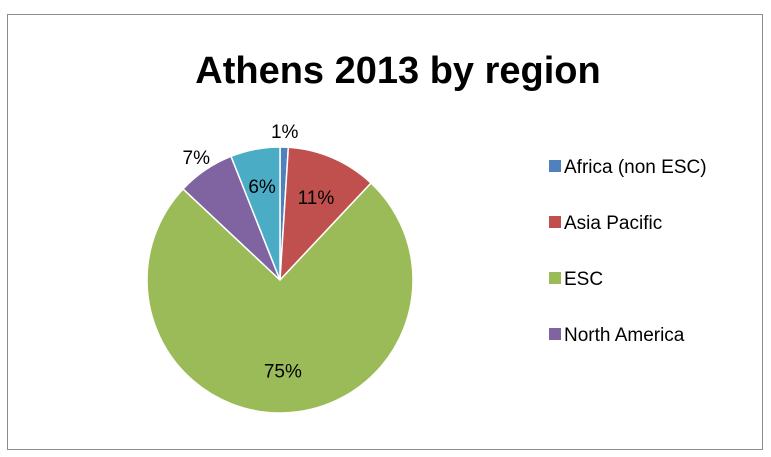 Image resolution: width=771 pixels, height=457 pixels. What do you see at coordinates (283, 371) in the screenshot?
I see `slice-label: 75%` at bounding box center [283, 371].